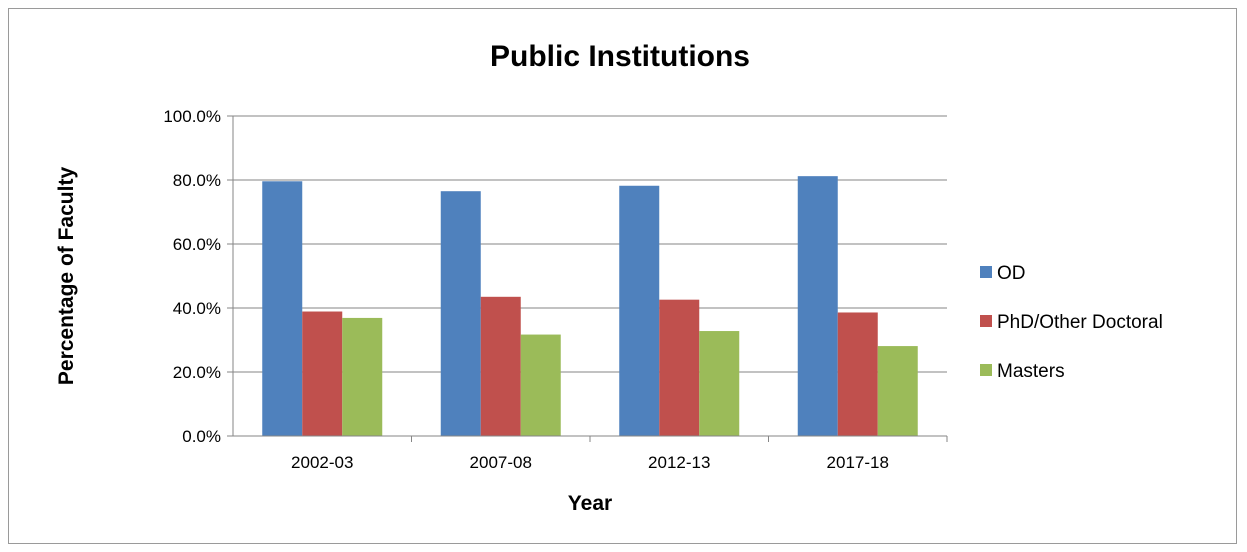 The height and width of the screenshot is (552, 1247). What do you see at coordinates (620, 56) in the screenshot?
I see `chart-title: Public Institutions` at bounding box center [620, 56].